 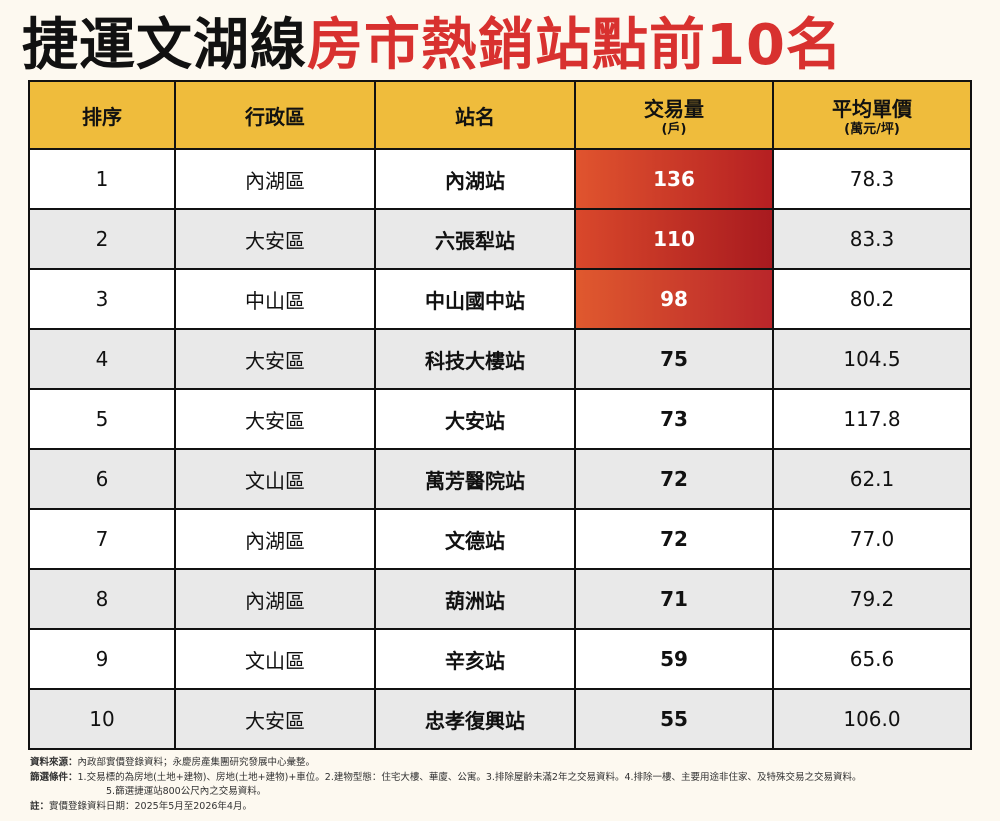 I want to click on filter-note-continued: 5.篩選捷運站800公尺內之交易資料。, so click(x=505, y=792).